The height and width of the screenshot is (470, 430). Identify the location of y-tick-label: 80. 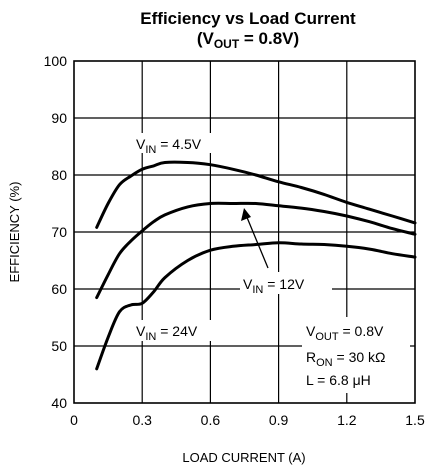
(59, 175).